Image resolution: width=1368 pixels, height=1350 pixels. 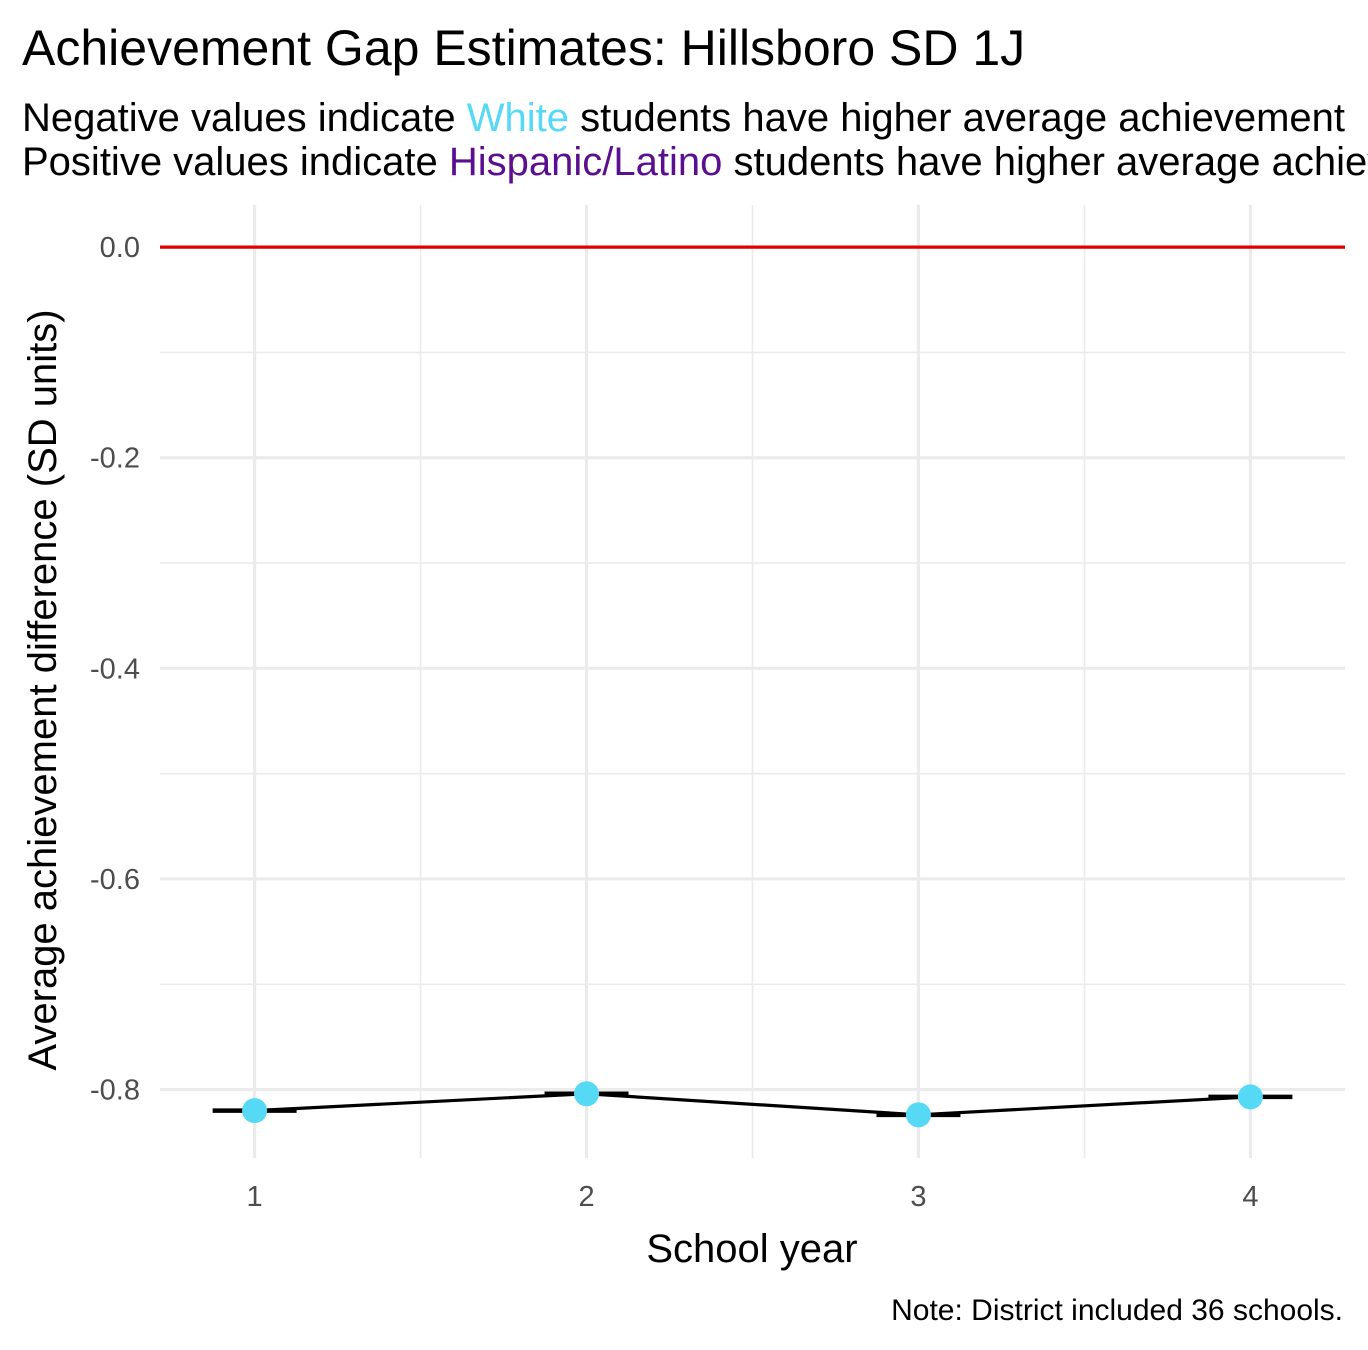 What do you see at coordinates (115, 459) in the screenshot?
I see `y-tick-label: -0.2` at bounding box center [115, 459].